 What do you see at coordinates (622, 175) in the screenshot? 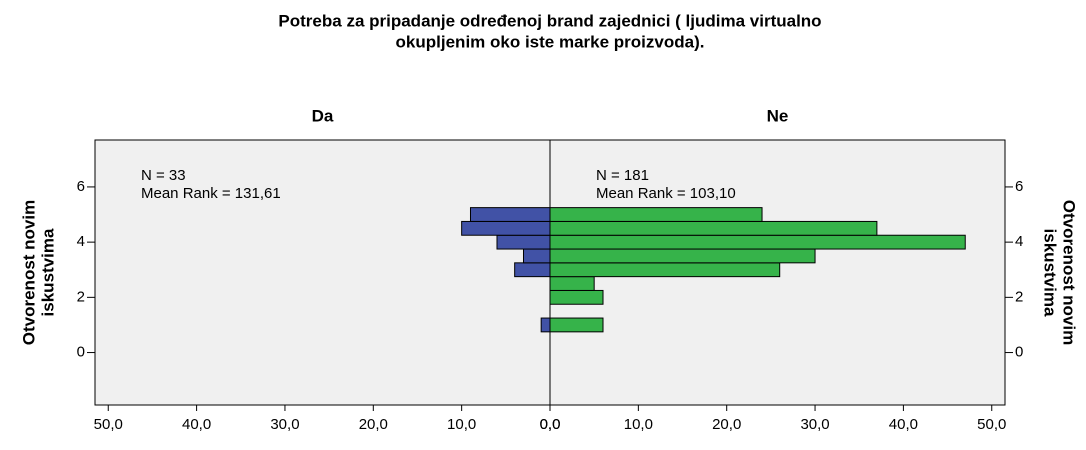
I see `annotation: N = 181` at bounding box center [622, 175].